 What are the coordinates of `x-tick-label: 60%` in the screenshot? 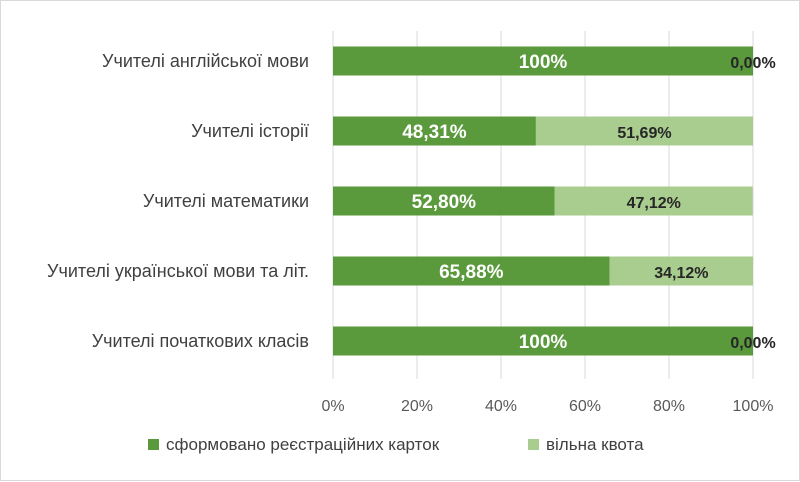 It's located at (585, 406).